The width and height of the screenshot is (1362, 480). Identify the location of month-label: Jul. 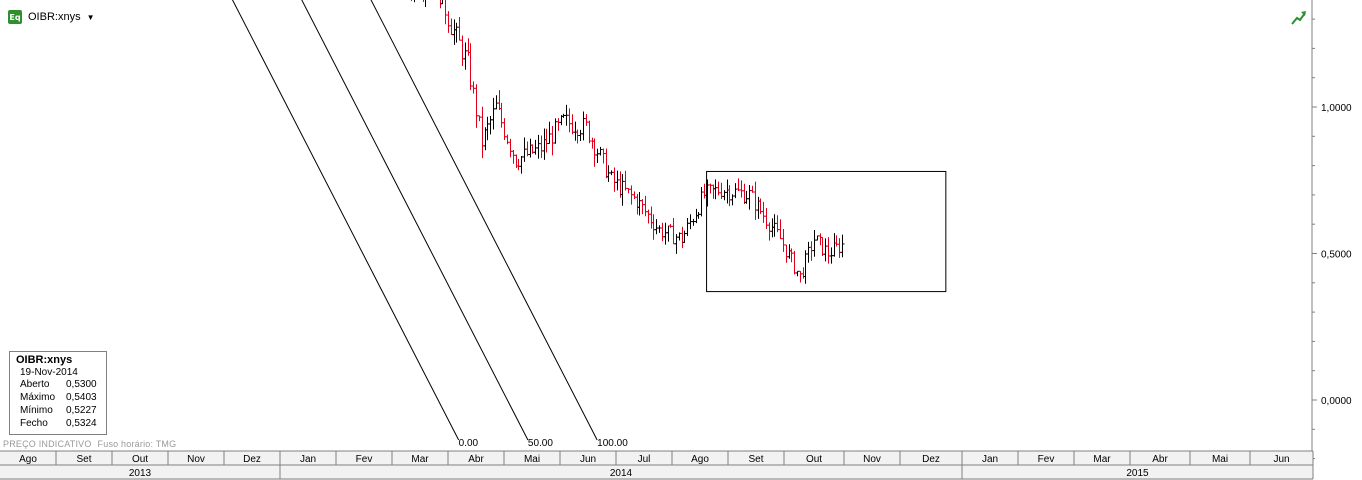
(644, 459).